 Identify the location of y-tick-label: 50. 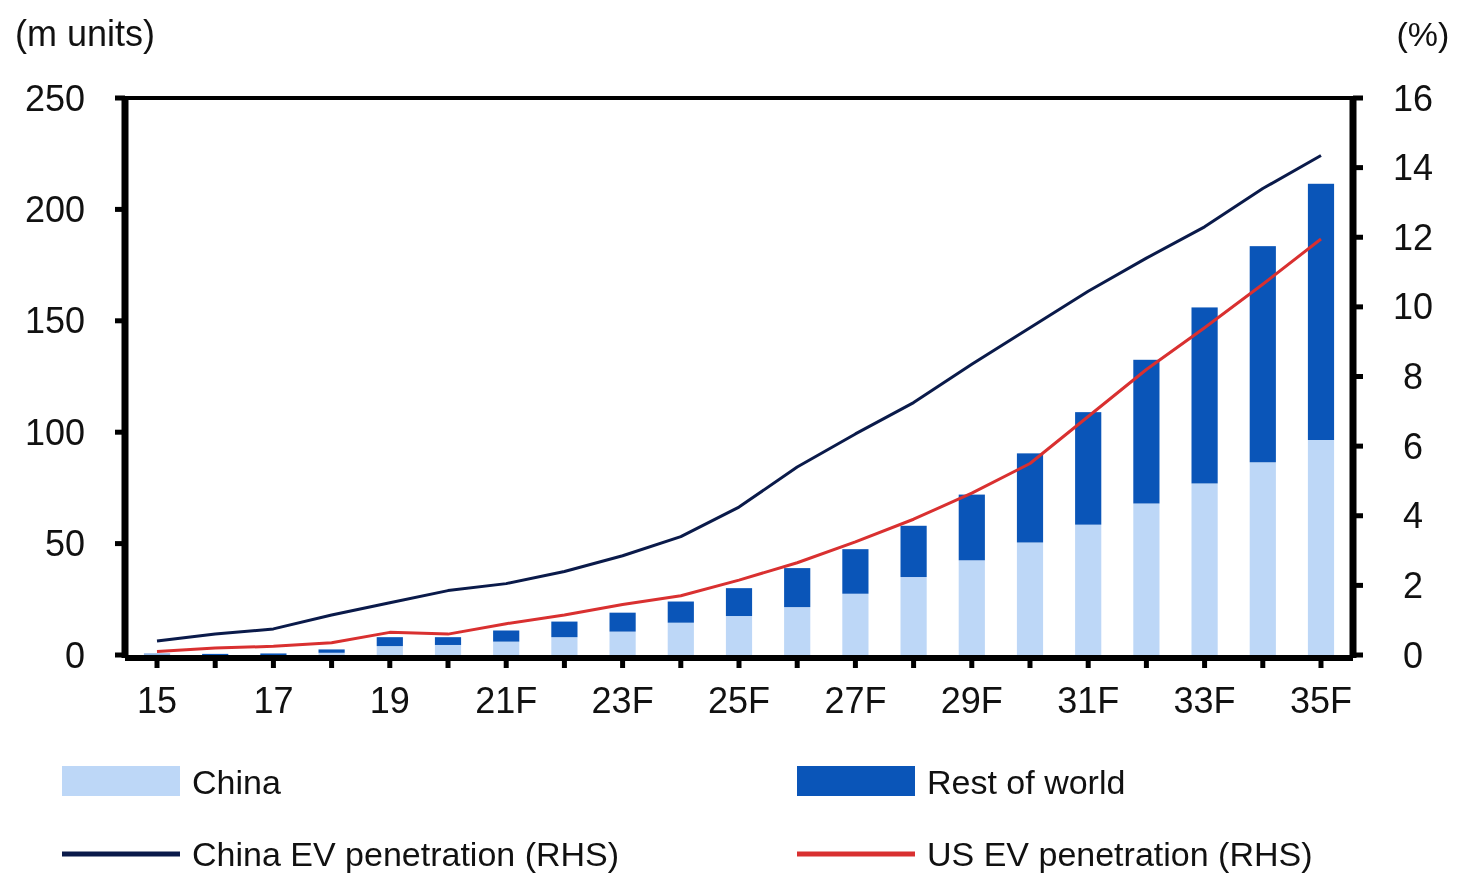
(64, 544).